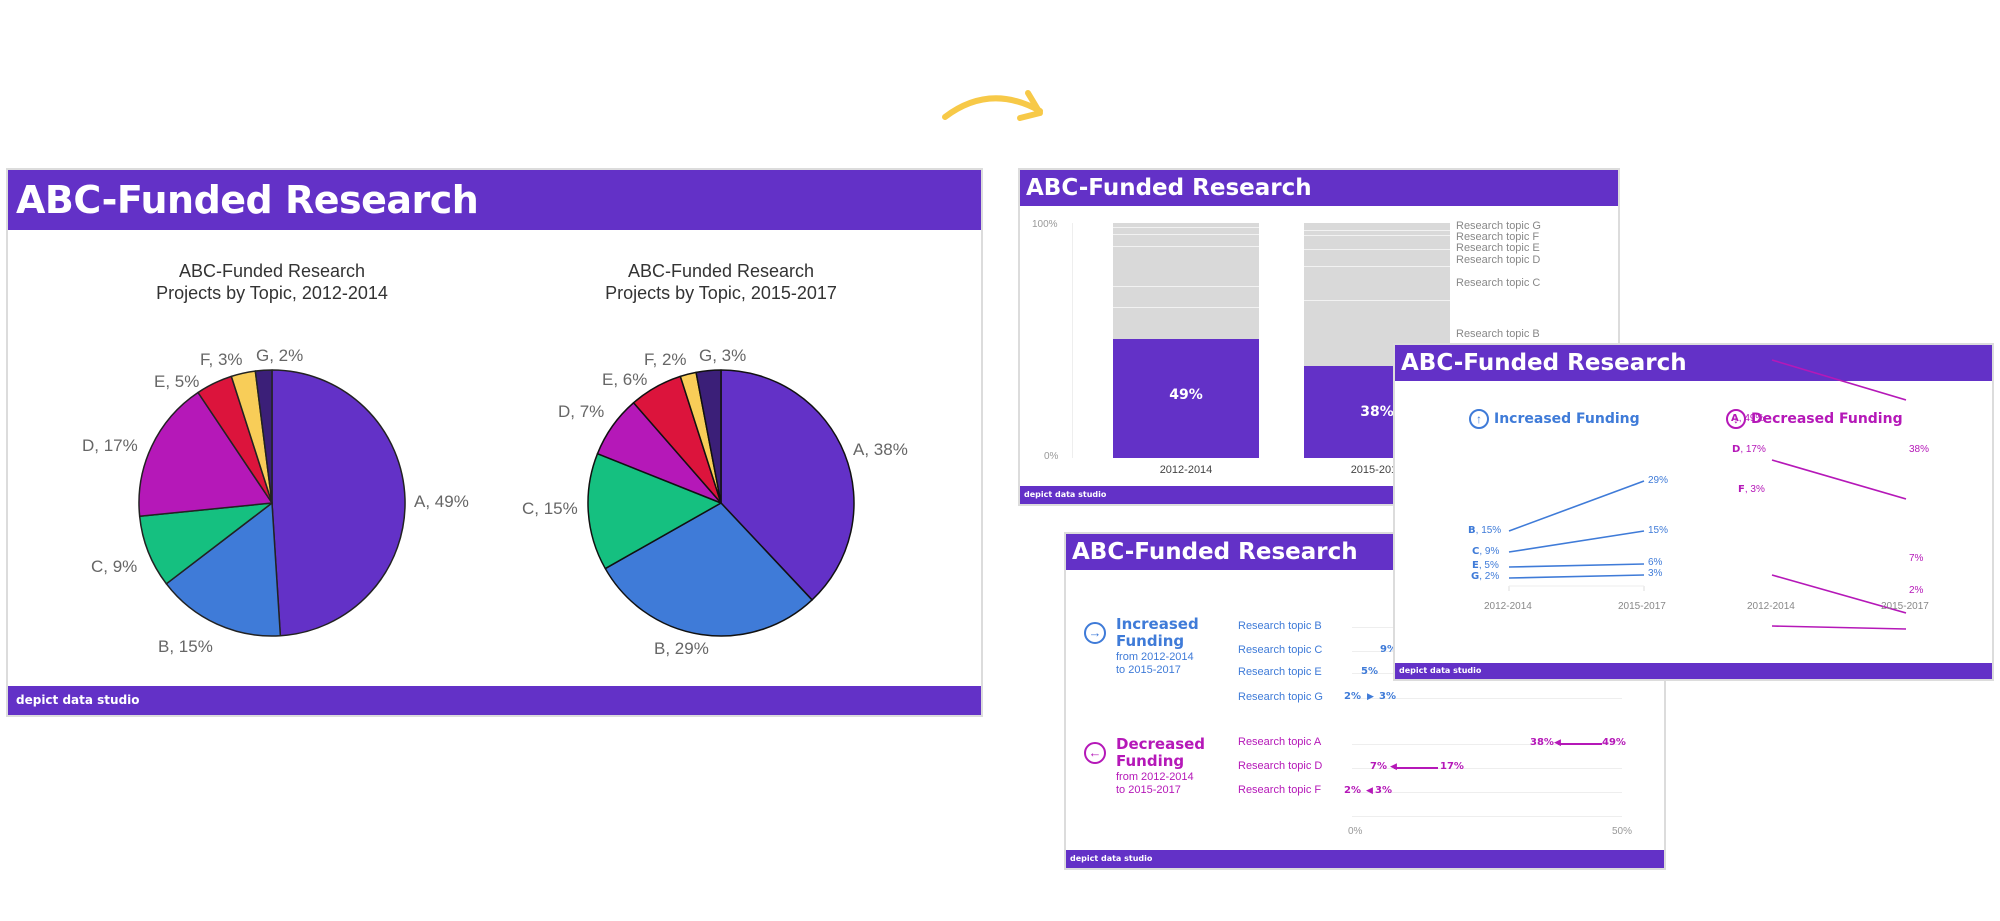 The height and width of the screenshot is (921, 2000). Describe the element at coordinates (1186, 398) in the screenshot. I see `bar-highlight-topic-a: 49%` at that location.